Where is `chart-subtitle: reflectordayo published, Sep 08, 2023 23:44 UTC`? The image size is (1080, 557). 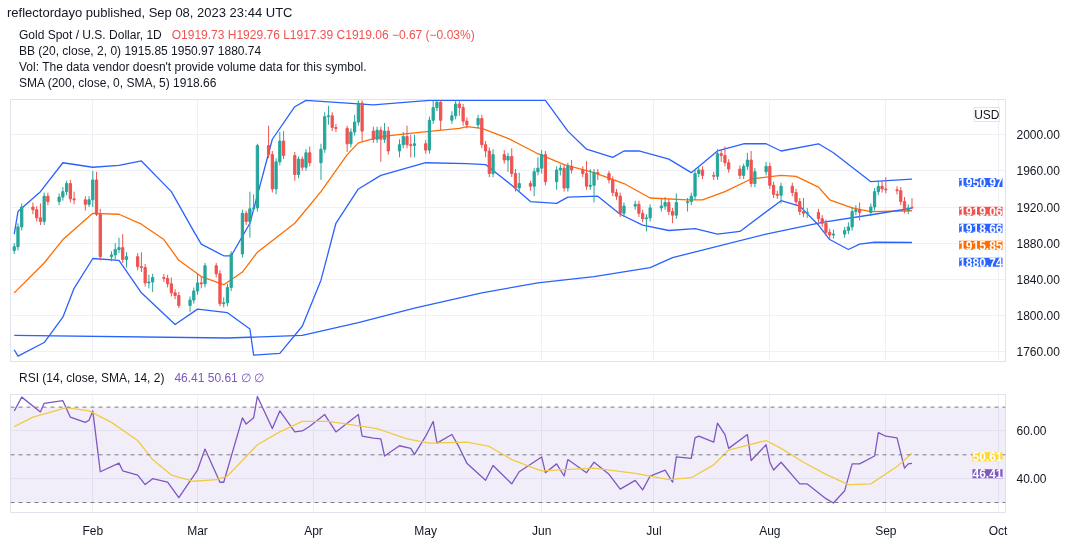
chart-subtitle: reflectordayo published, Sep 08, 2023 23:44 UTC is located at coordinates (150, 13).